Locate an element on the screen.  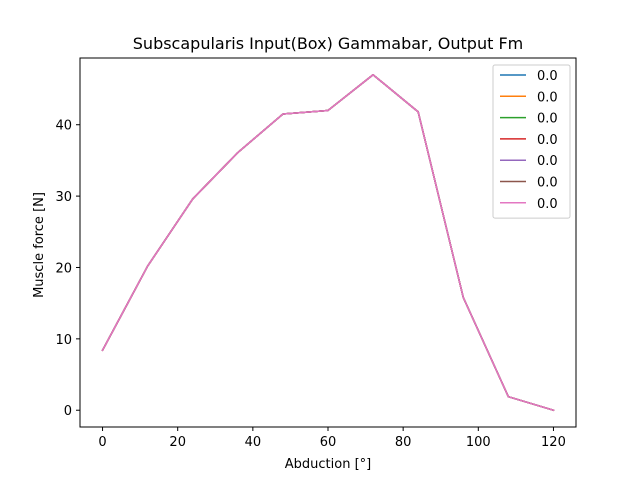
x-tick-label: 0 is located at coordinates (102, 442).